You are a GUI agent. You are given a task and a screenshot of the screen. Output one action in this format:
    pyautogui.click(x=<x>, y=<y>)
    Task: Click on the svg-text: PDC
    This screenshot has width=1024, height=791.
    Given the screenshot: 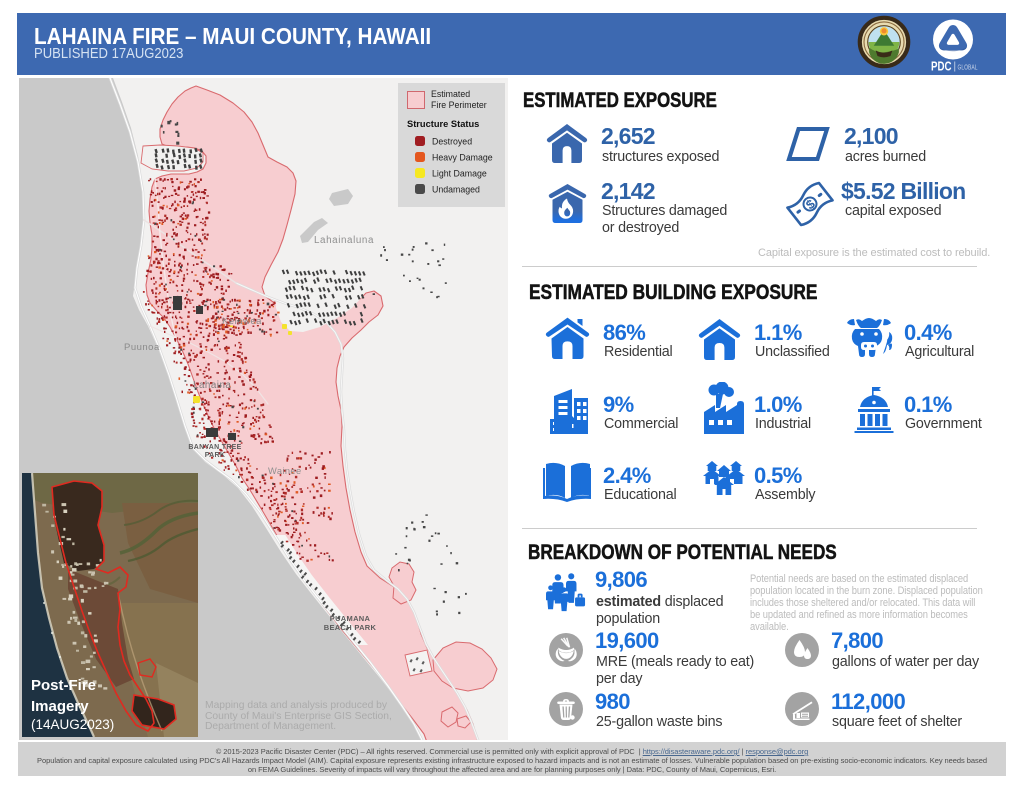 What is the action you would take?
    pyautogui.click(x=941, y=67)
    